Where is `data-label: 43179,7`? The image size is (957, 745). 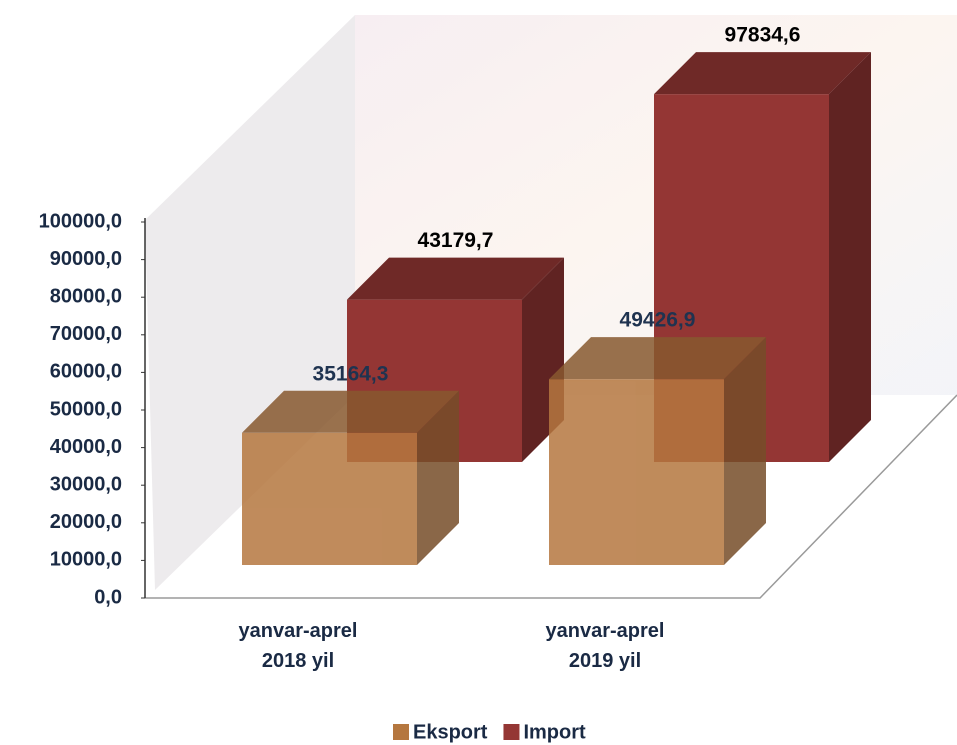
data-label: 43179,7 is located at coordinates (456, 240).